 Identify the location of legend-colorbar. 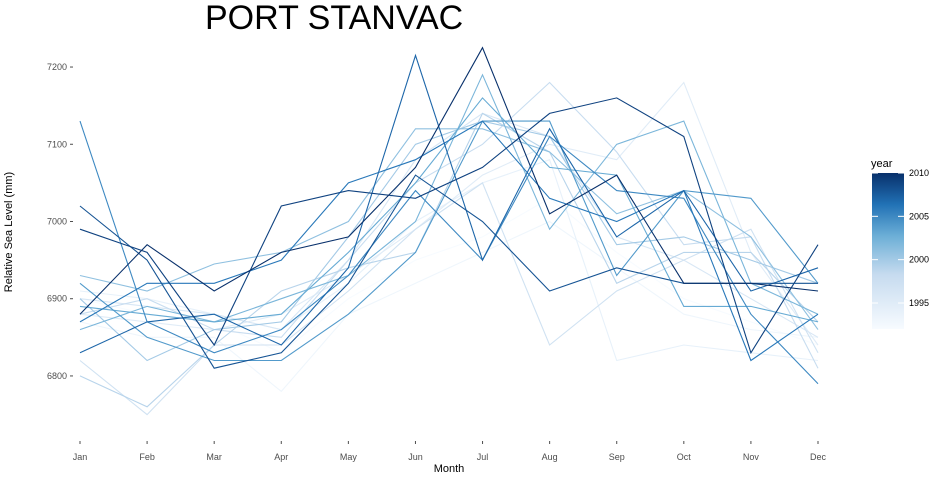
(888, 251).